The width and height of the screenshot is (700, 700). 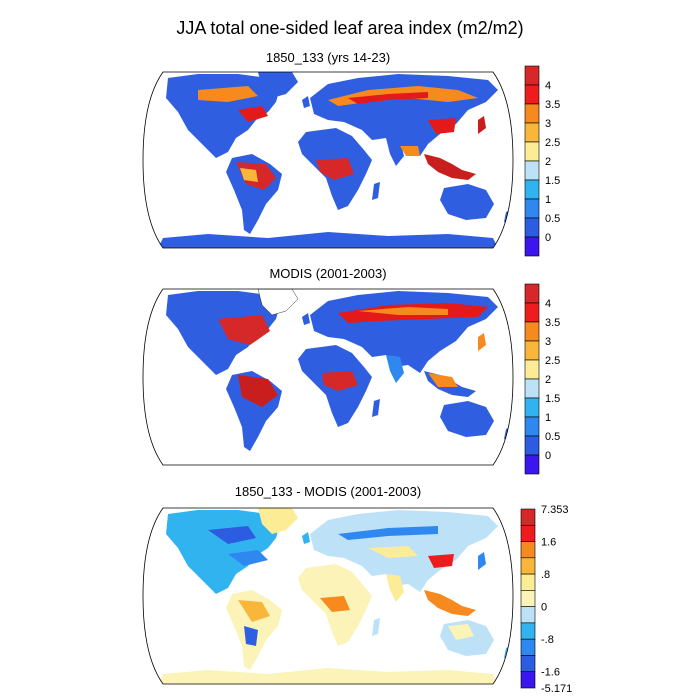 I want to click on colorbar-label: -.8, so click(x=547, y=640).